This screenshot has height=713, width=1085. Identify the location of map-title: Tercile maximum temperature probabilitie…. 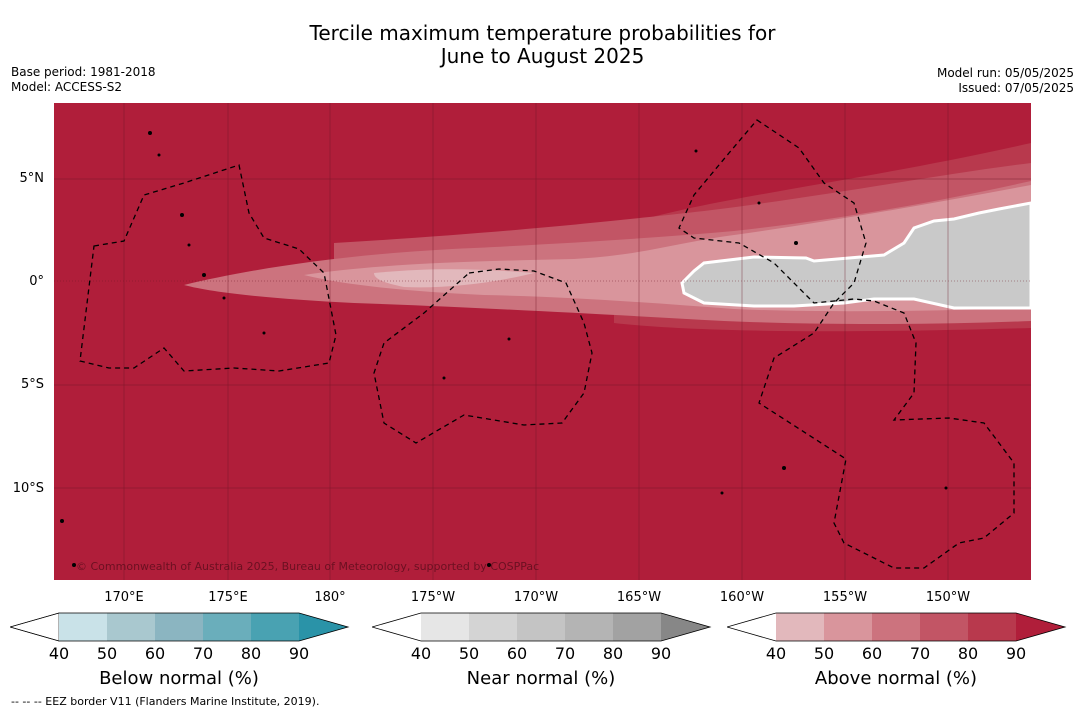
(542, 45).